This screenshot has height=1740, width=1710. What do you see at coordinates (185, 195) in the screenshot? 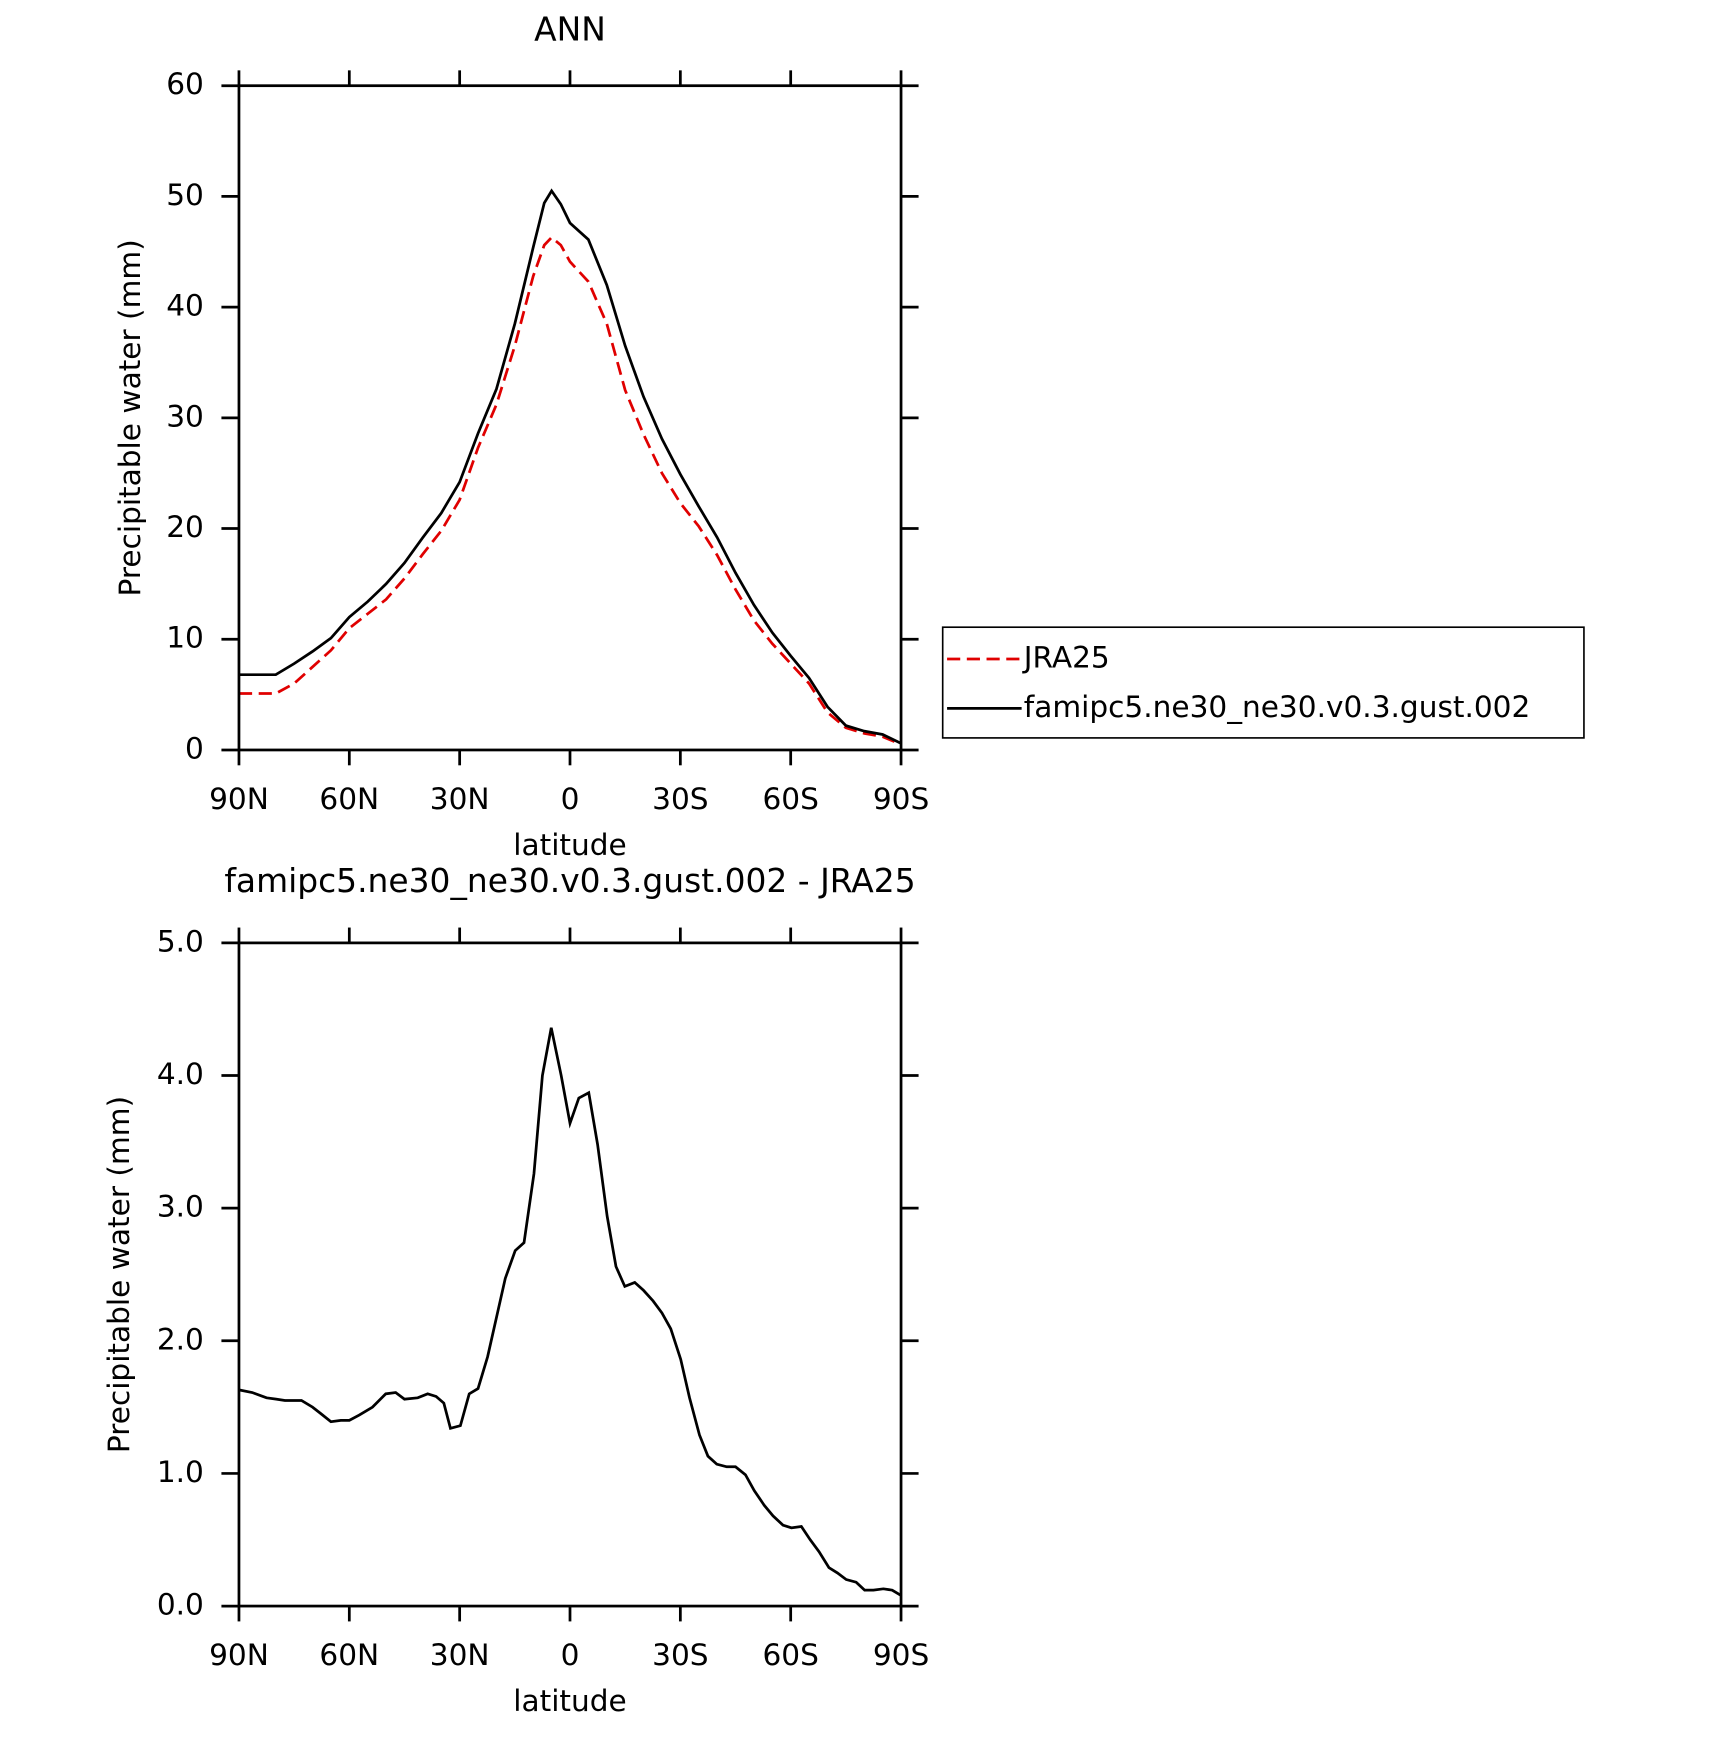
I see `y-tick-label: 50` at bounding box center [185, 195].